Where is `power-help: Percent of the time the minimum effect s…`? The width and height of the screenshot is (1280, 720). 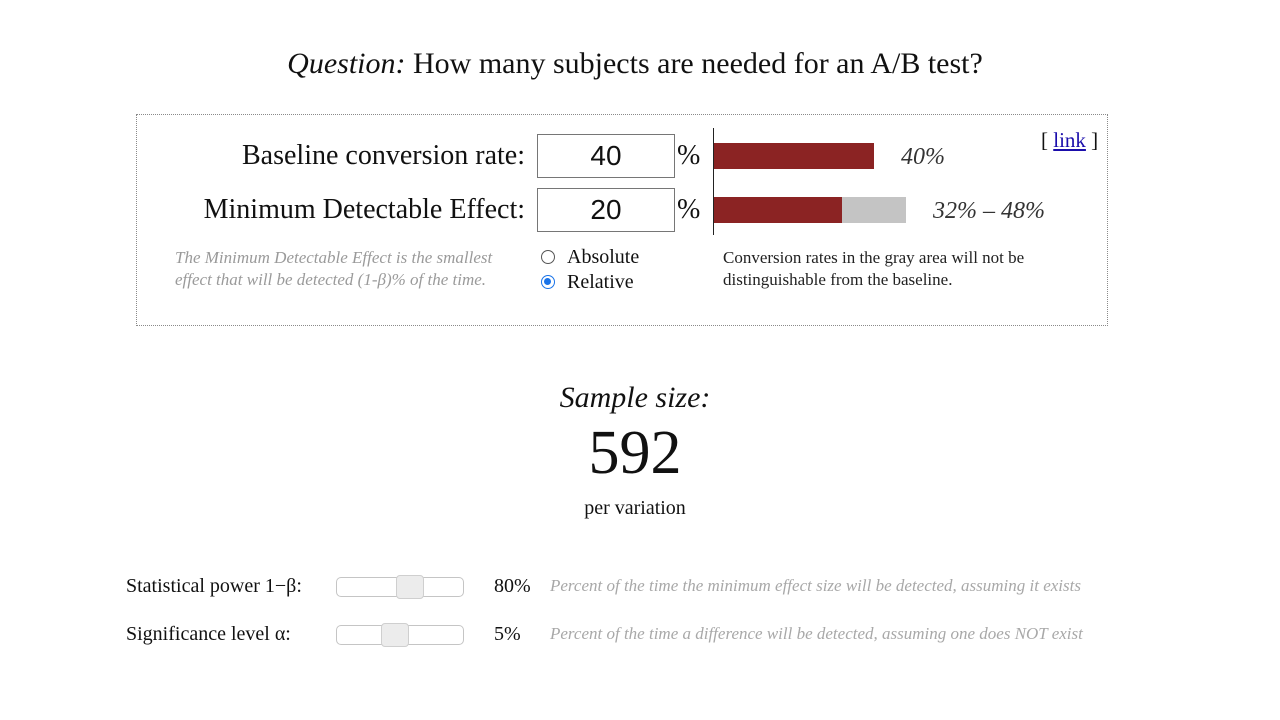 power-help: Percent of the time the minimum effect s… is located at coordinates (815, 585).